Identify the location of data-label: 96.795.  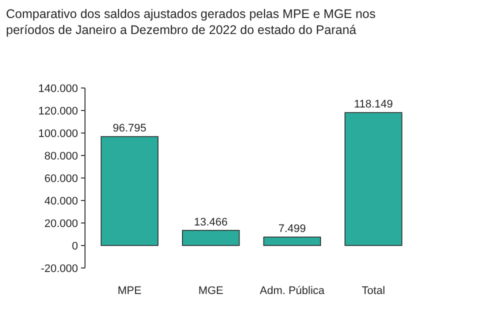
(129, 128).